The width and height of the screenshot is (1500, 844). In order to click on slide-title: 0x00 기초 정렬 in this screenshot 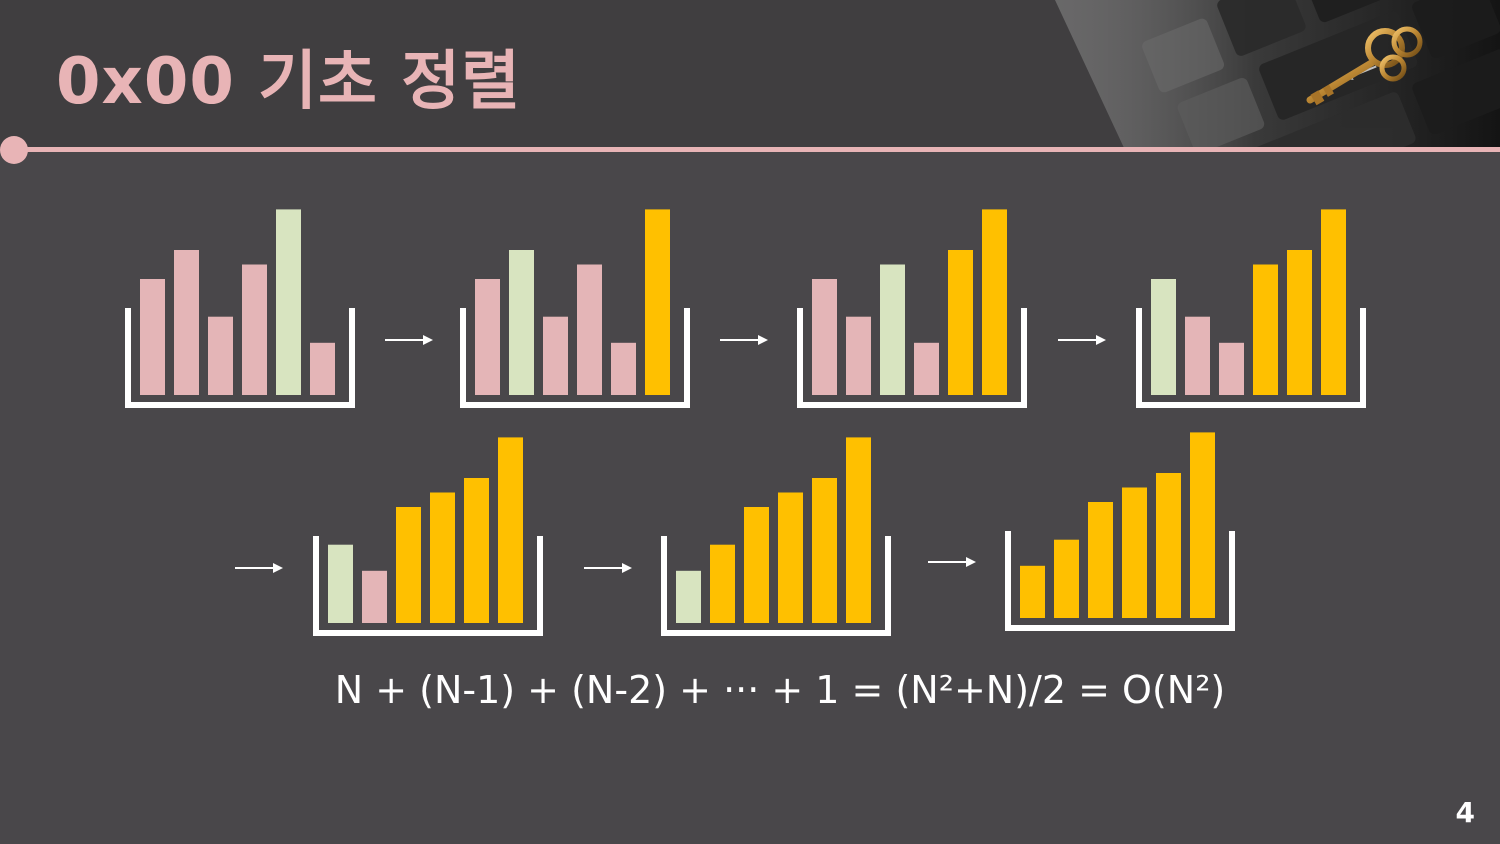, I will do `click(288, 82)`.